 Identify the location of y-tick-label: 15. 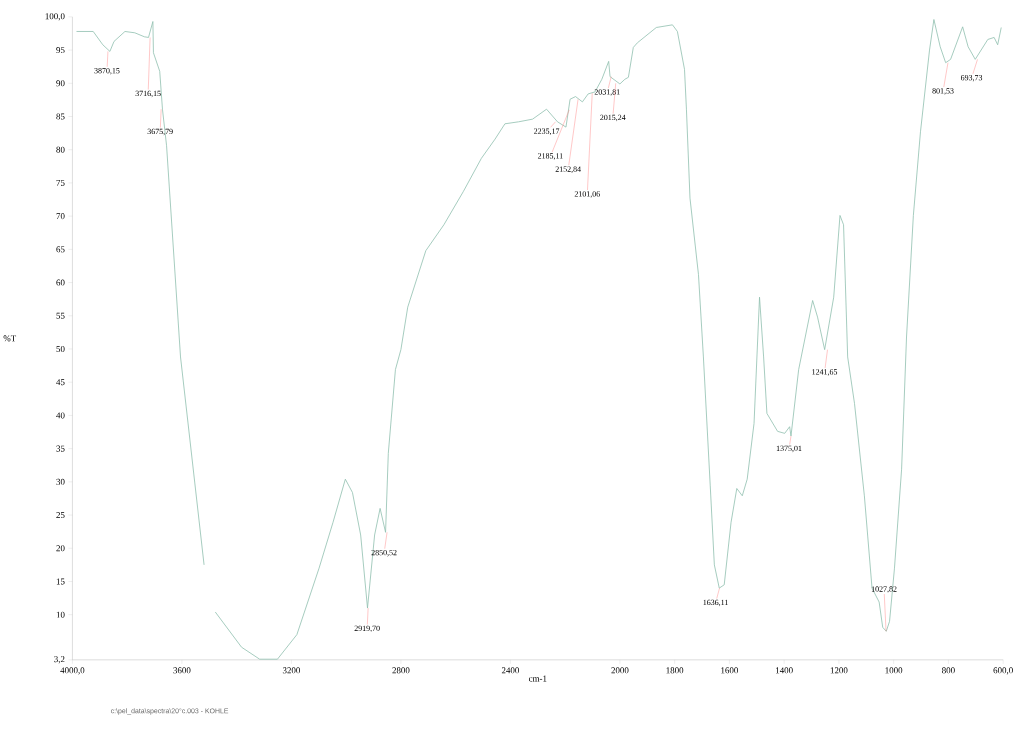
(60, 581).